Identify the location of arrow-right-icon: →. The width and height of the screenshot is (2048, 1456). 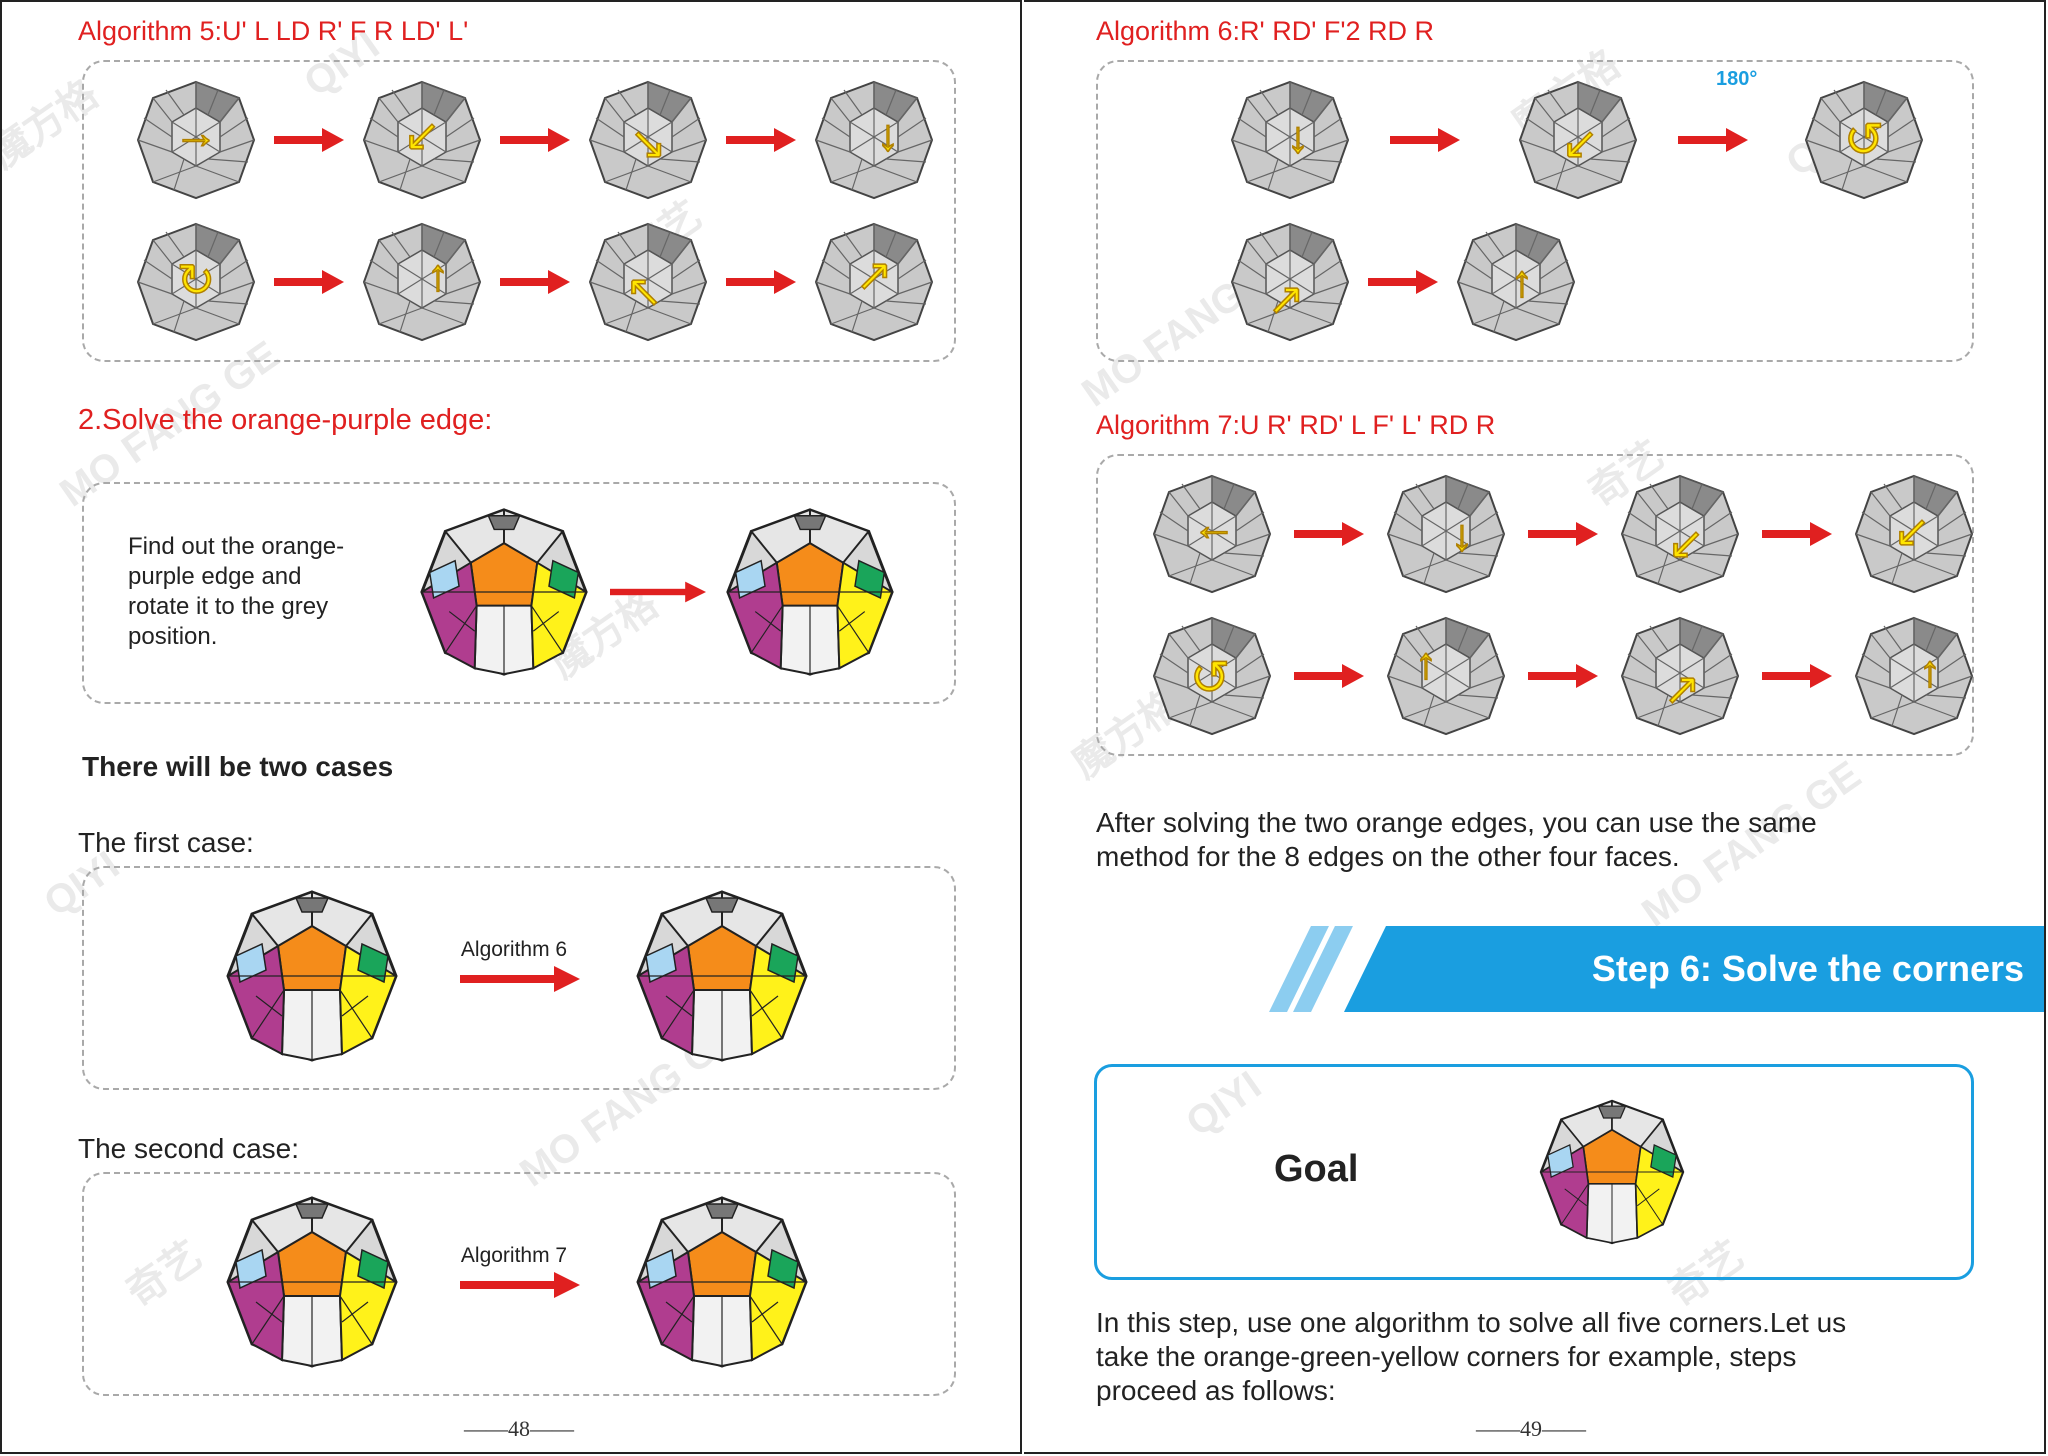
(196, 133).